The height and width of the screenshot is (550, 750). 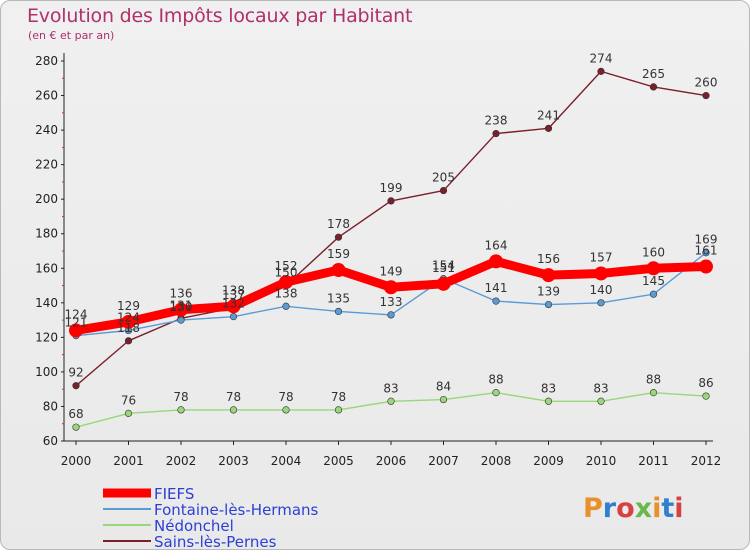 I want to click on data-label: 205, so click(x=443, y=178).